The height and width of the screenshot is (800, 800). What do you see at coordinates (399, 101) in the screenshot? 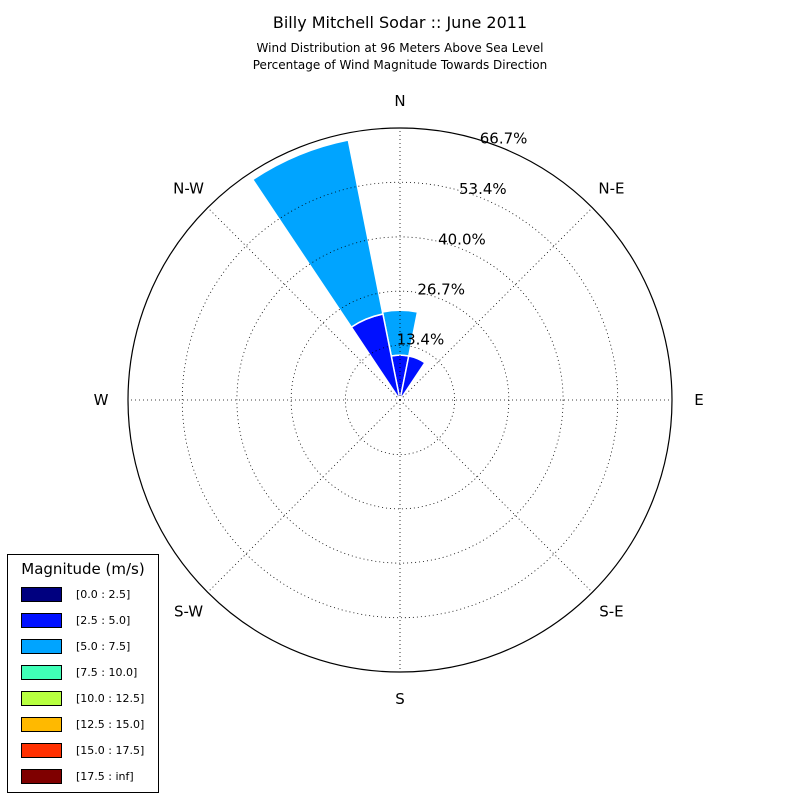
I see `direction-label: N` at bounding box center [399, 101].